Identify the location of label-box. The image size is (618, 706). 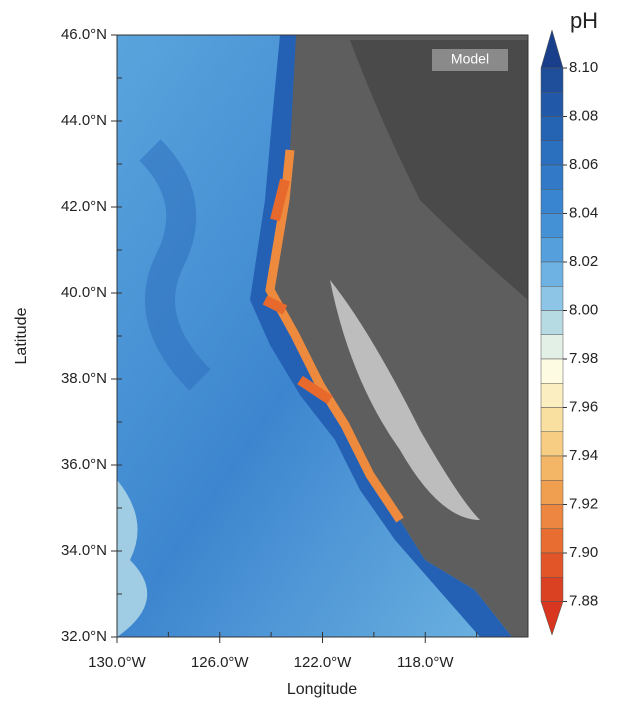
(470, 60).